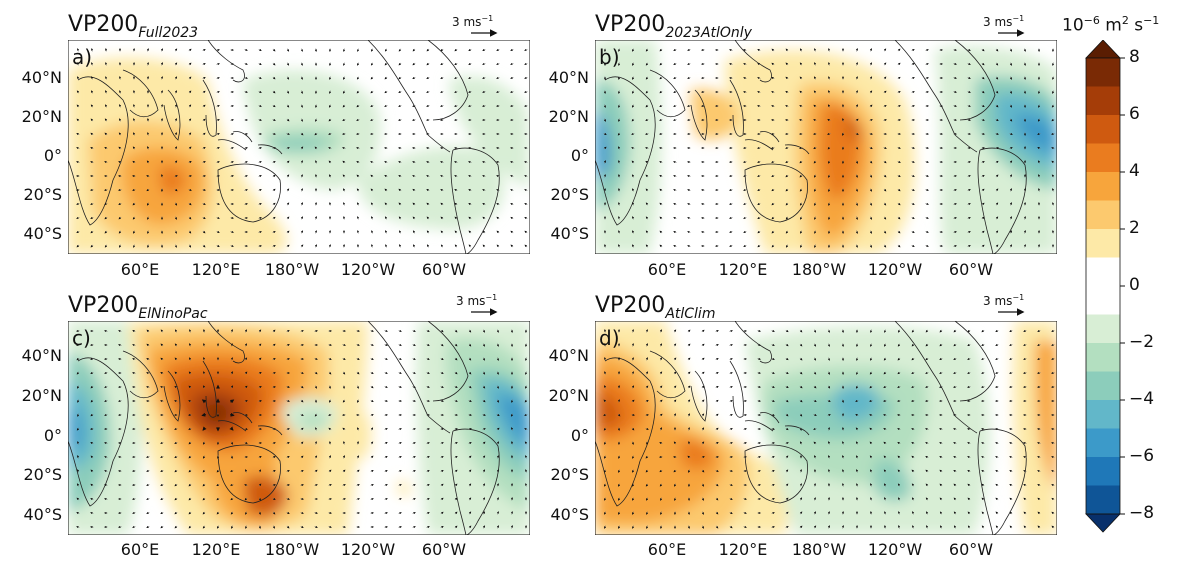  What do you see at coordinates (368, 269) in the screenshot?
I see `lon-tick: 120°W` at bounding box center [368, 269].